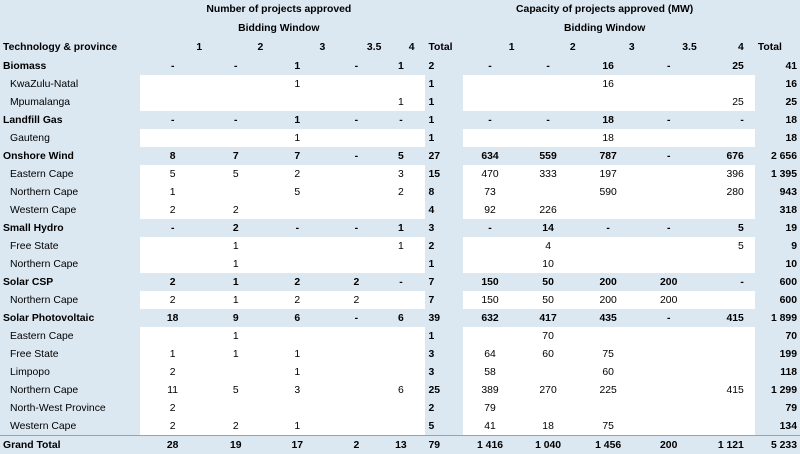 Image resolution: width=800 pixels, height=454 pixels. Describe the element at coordinates (723, 318) in the screenshot. I see `capacity-cell: 415` at that location.